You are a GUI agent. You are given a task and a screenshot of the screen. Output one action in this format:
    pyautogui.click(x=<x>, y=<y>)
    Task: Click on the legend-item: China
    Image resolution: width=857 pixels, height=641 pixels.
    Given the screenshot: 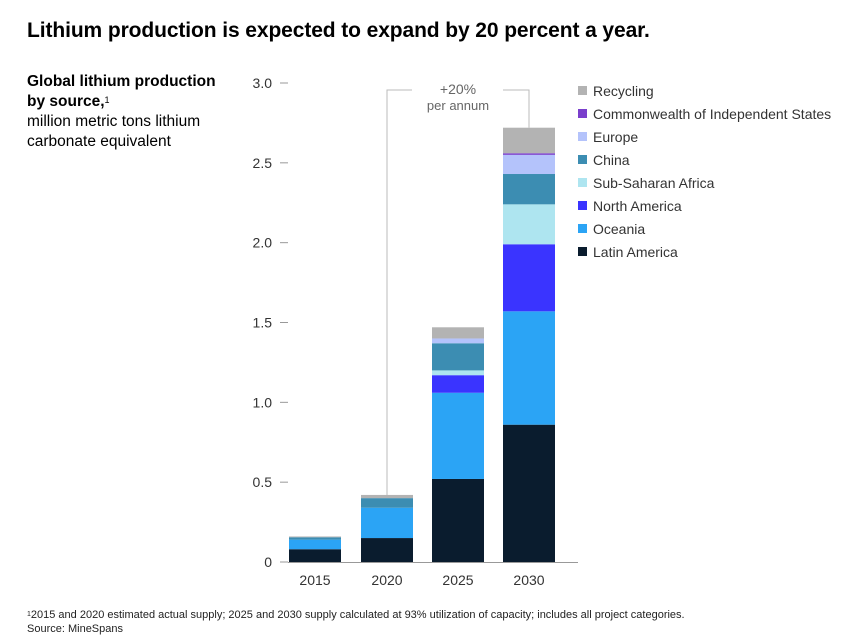 What is the action you would take?
    pyautogui.click(x=704, y=159)
    